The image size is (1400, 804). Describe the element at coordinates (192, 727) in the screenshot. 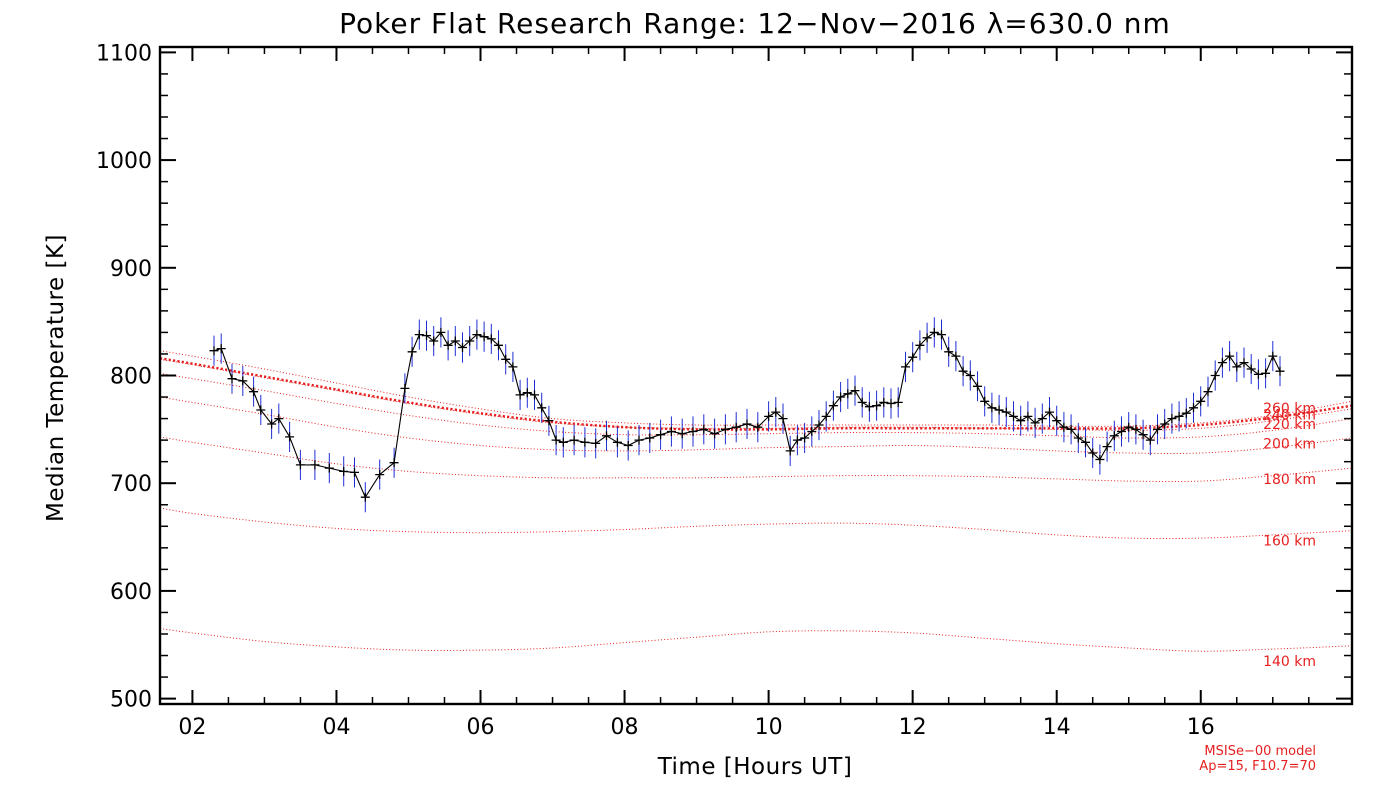

I see `x-tick-label: 02` at that location.